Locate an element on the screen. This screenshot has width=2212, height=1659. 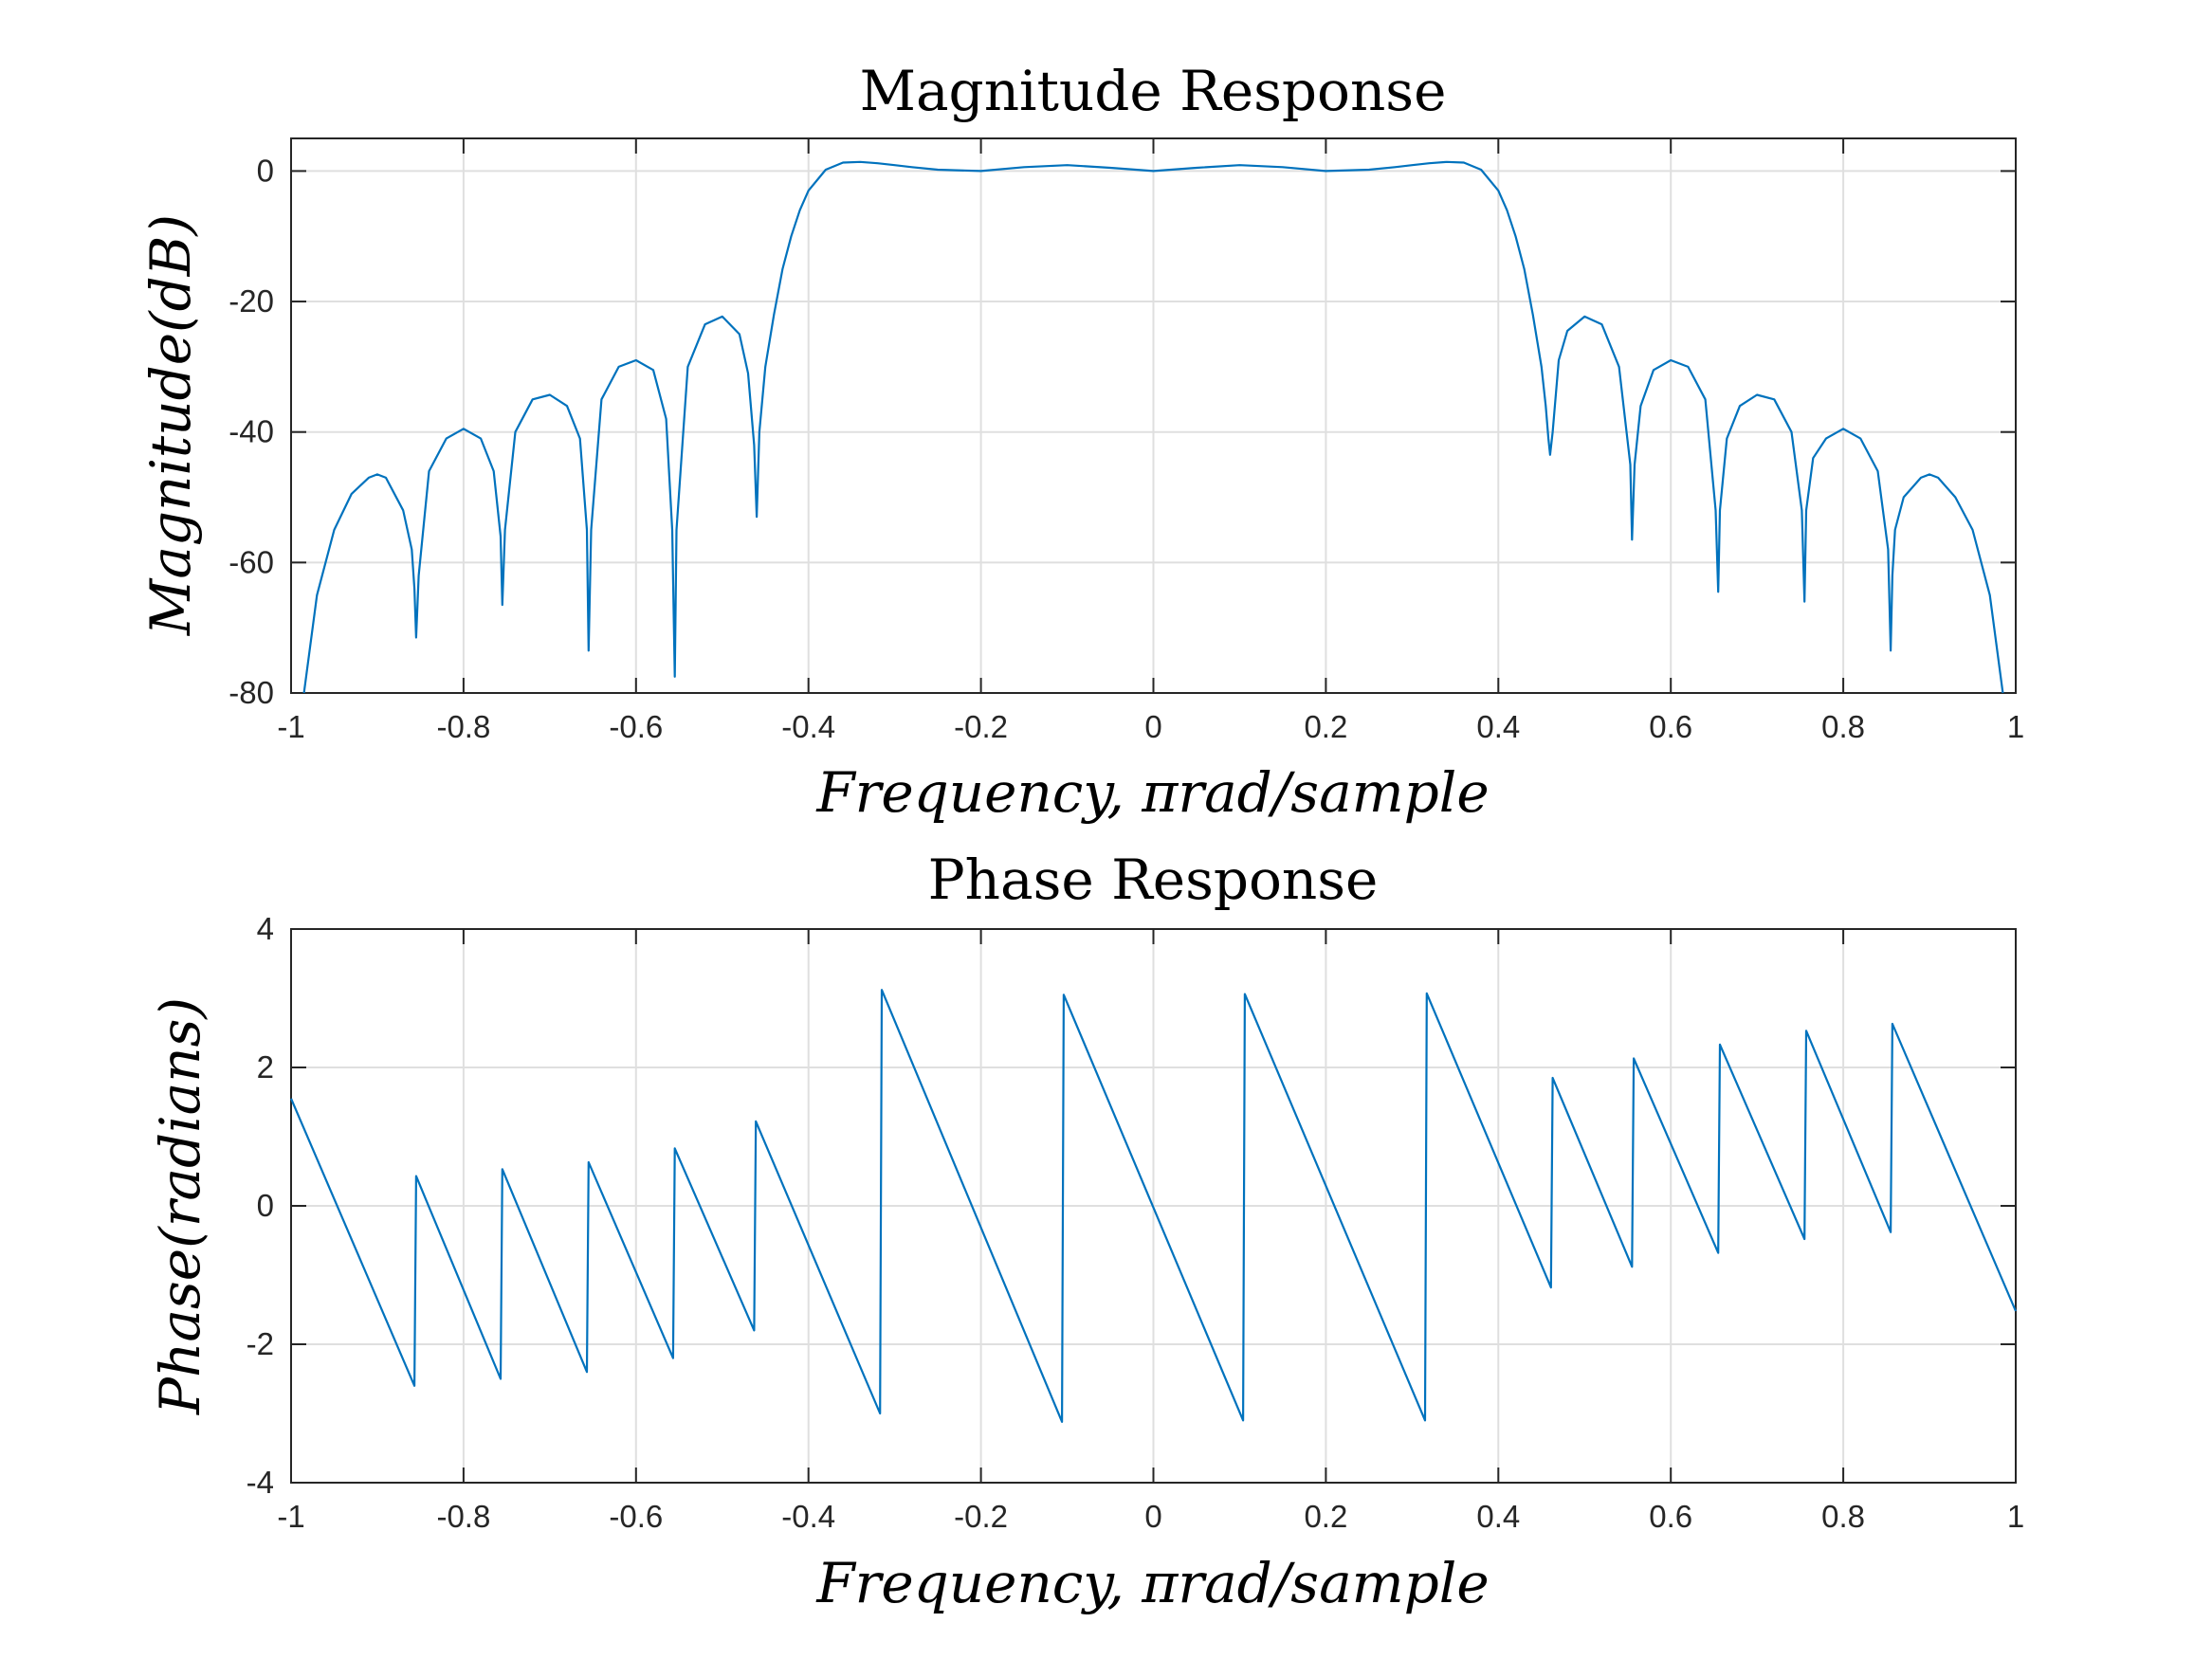
y-tick-label: 4 is located at coordinates (265, 928).